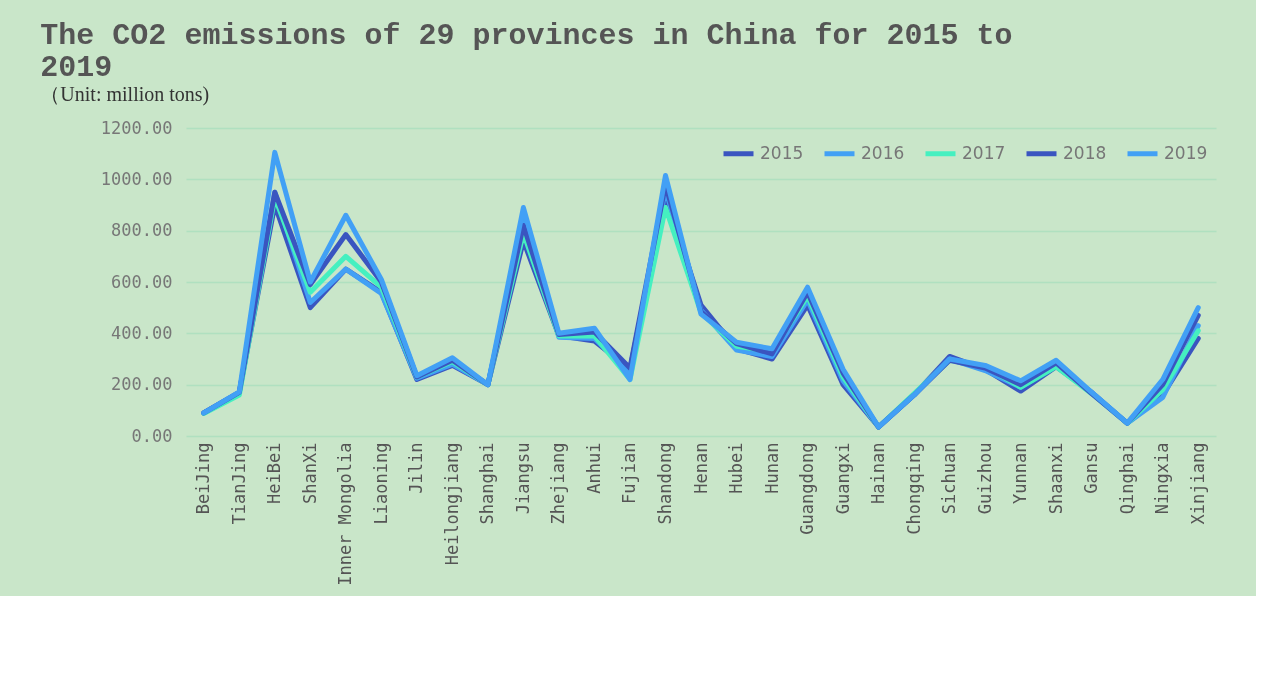 The height and width of the screenshot is (683, 1287). What do you see at coordinates (1197, 483) in the screenshot?
I see `x-tick-label: Xinjiang` at bounding box center [1197, 483].